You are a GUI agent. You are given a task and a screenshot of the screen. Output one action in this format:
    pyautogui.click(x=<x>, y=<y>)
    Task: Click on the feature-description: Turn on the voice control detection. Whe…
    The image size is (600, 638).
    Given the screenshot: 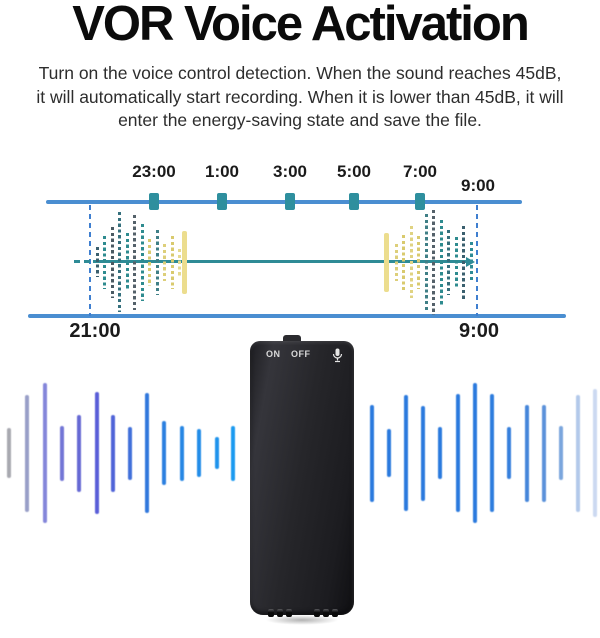 What is the action you would take?
    pyautogui.click(x=300, y=97)
    